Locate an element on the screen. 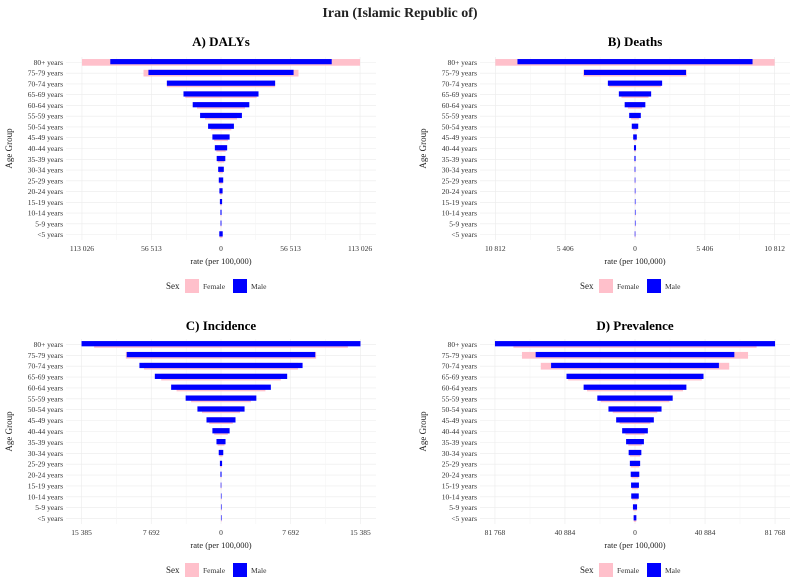 The width and height of the screenshot is (800, 587). x-tick-label: 40 884 is located at coordinates (705, 532).